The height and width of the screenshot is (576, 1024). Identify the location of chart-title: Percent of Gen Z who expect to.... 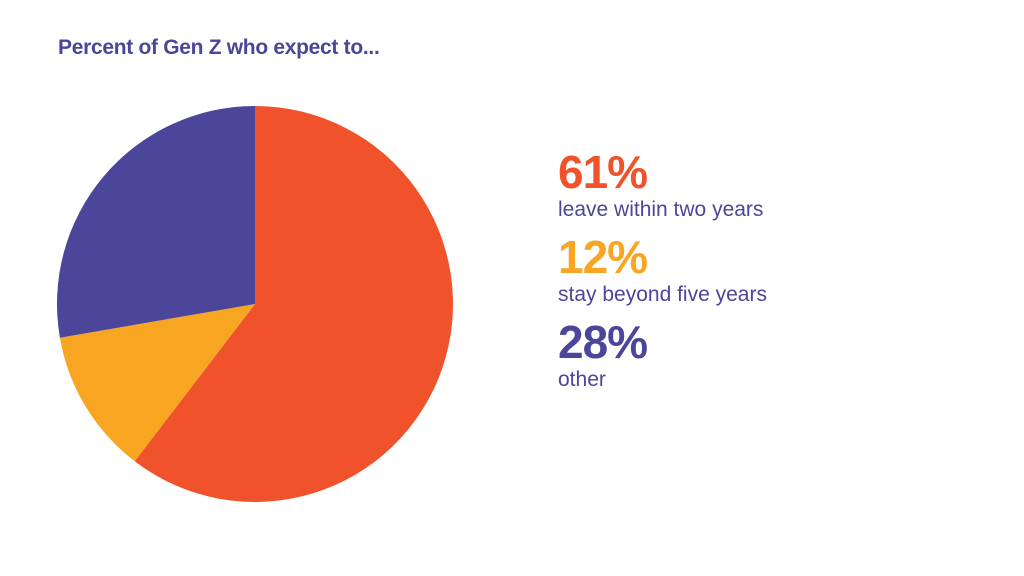
(219, 47).